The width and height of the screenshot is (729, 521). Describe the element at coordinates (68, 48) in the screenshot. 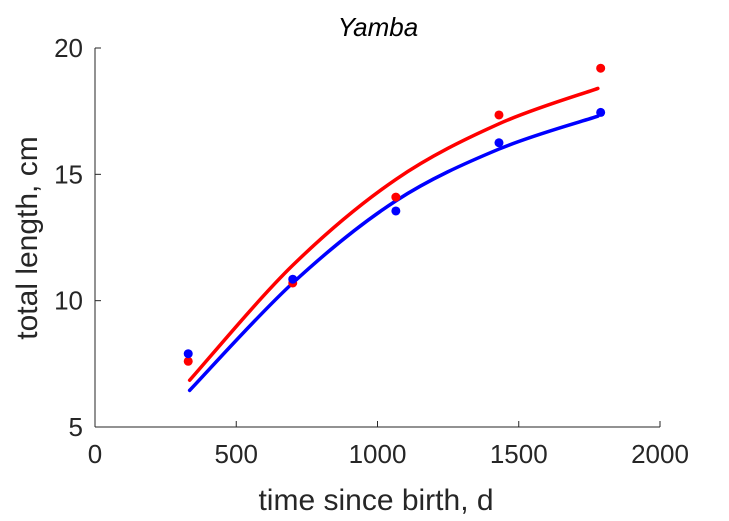

I see `y-tick-label: 20` at that location.